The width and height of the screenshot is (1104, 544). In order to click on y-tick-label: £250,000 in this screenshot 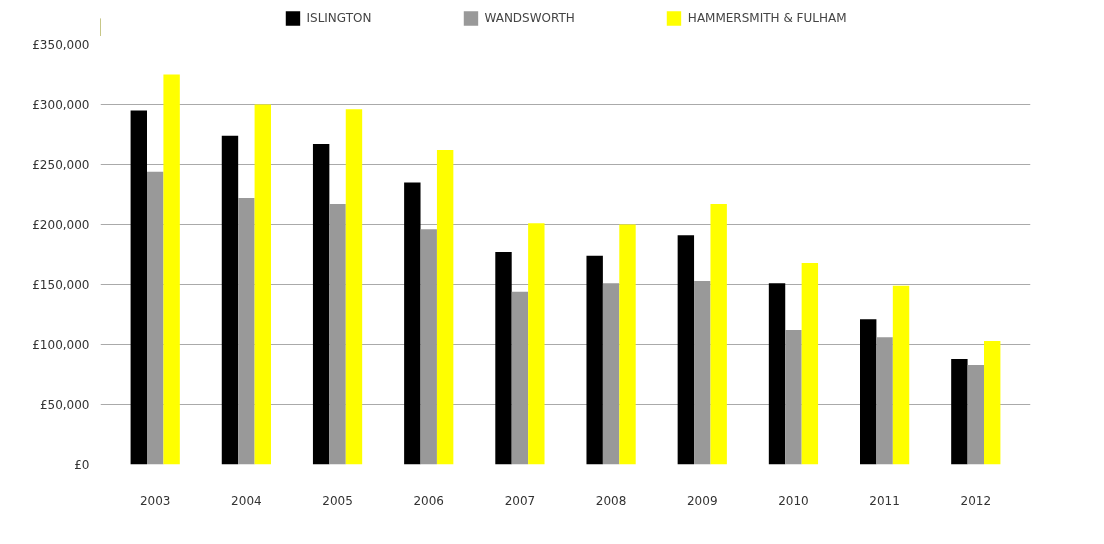, I will do `click(61, 164)`.